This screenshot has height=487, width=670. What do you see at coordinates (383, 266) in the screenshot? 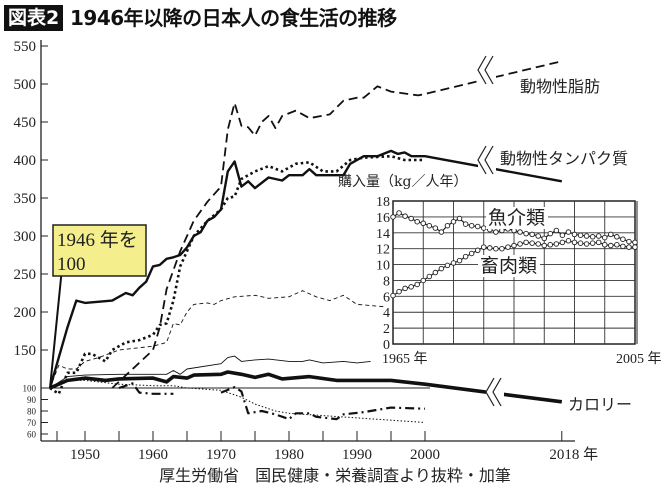
I see `inset-y-tick-label: 10` at bounding box center [383, 266].